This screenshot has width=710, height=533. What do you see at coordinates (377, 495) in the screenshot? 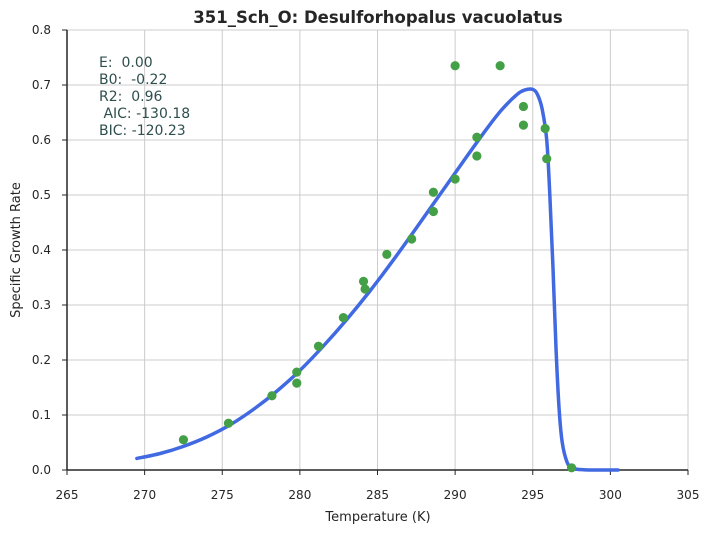
I see `x-tick-label: 285` at bounding box center [377, 495].